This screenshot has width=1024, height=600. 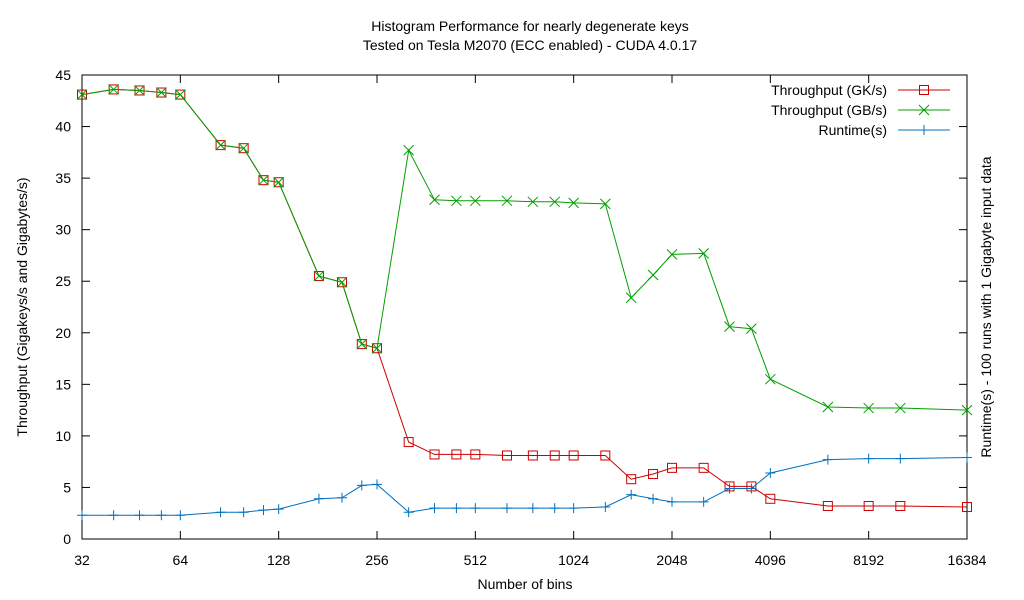 What do you see at coordinates (63, 75) in the screenshot?
I see `y-tick-label: 45` at bounding box center [63, 75].